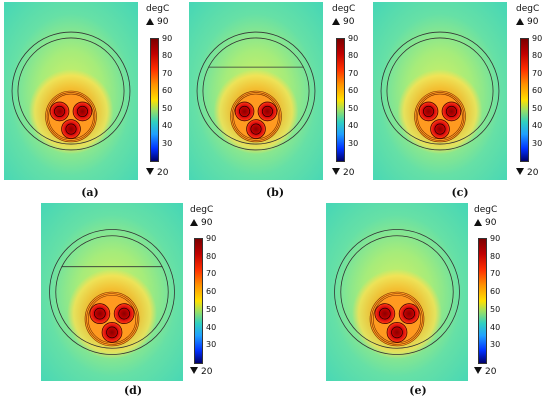 The width and height of the screenshot is (550, 401). Describe the element at coordinates (275, 192) in the screenshot. I see `panel-caption: (b)` at that location.